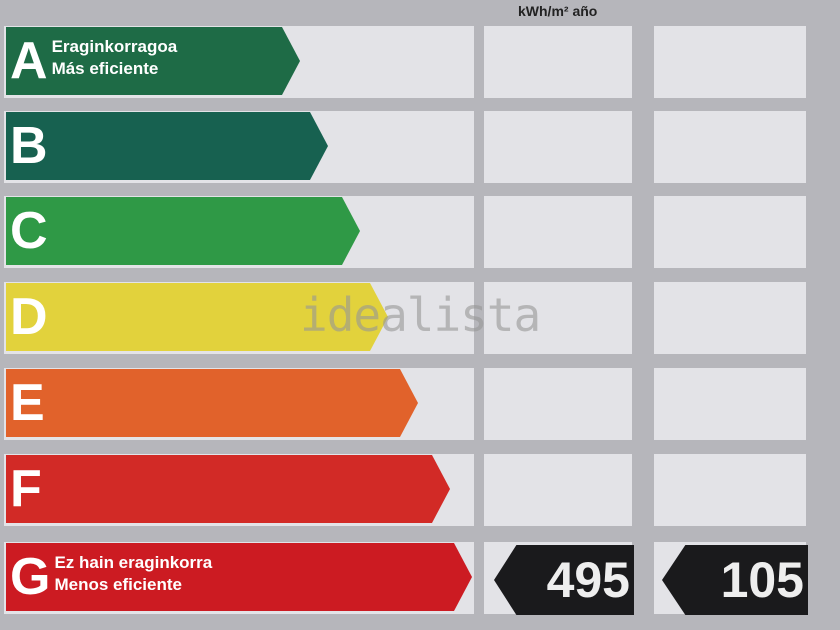 The height and width of the screenshot is (630, 840). Describe the element at coordinates (29, 231) in the screenshot. I see `rating-letter: C` at that location.